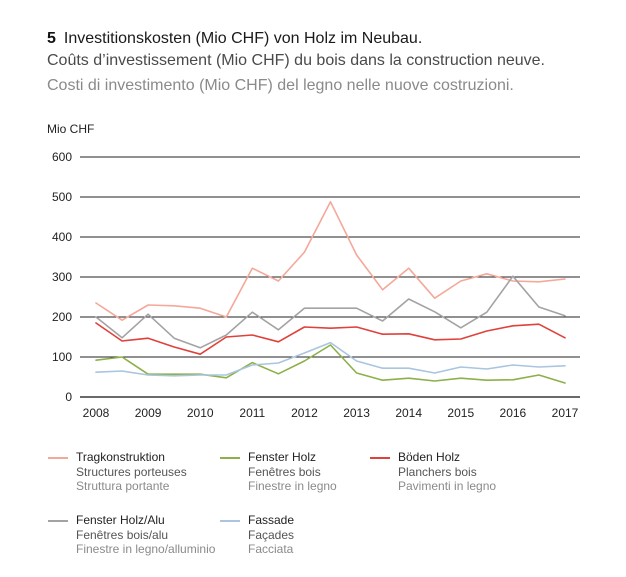  Describe the element at coordinates (271, 534) in the screenshot. I see `legend-label: Fassade Façades Facciata` at that location.